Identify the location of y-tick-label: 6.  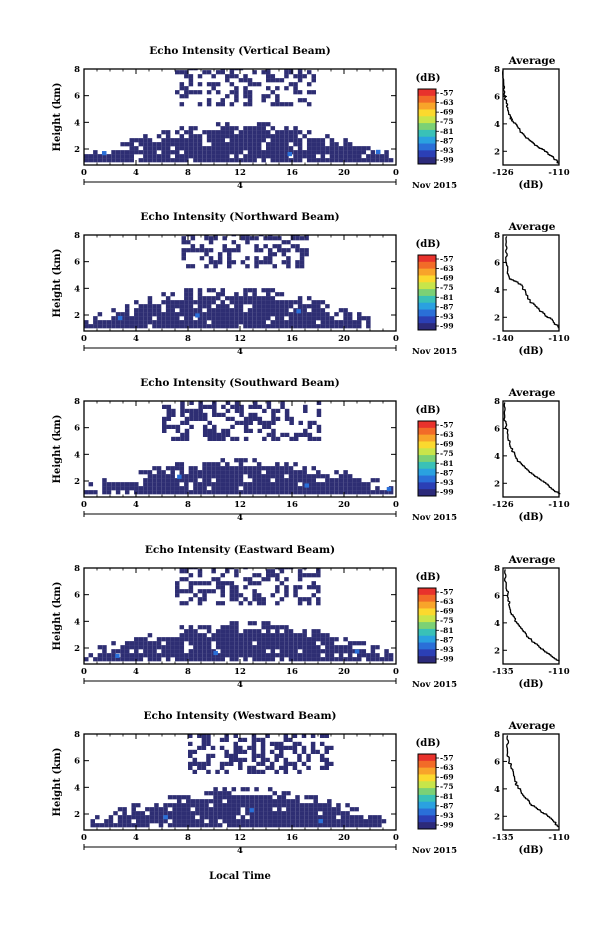
(77, 762).